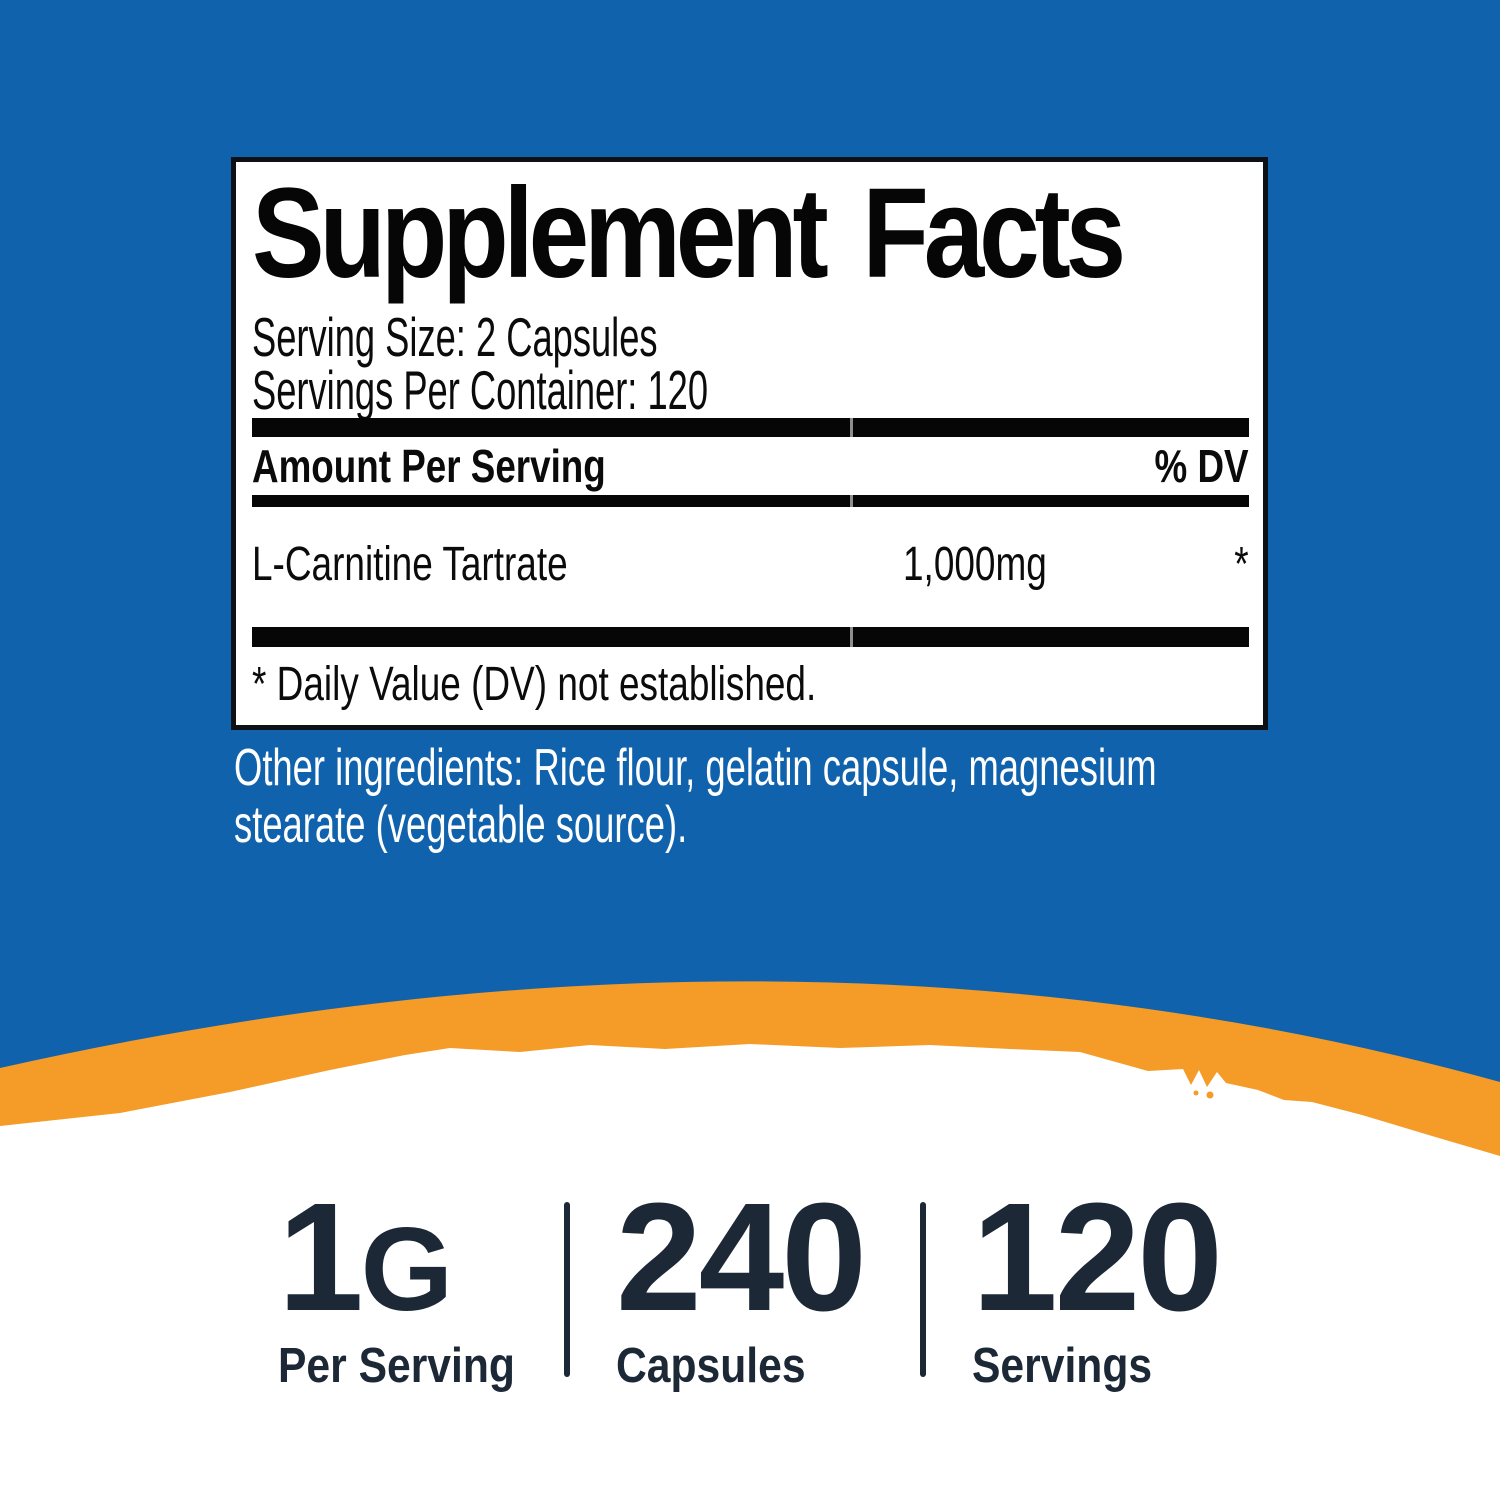  What do you see at coordinates (407, 1269) in the screenshot?
I see `stat-number-suffix: G` at bounding box center [407, 1269].